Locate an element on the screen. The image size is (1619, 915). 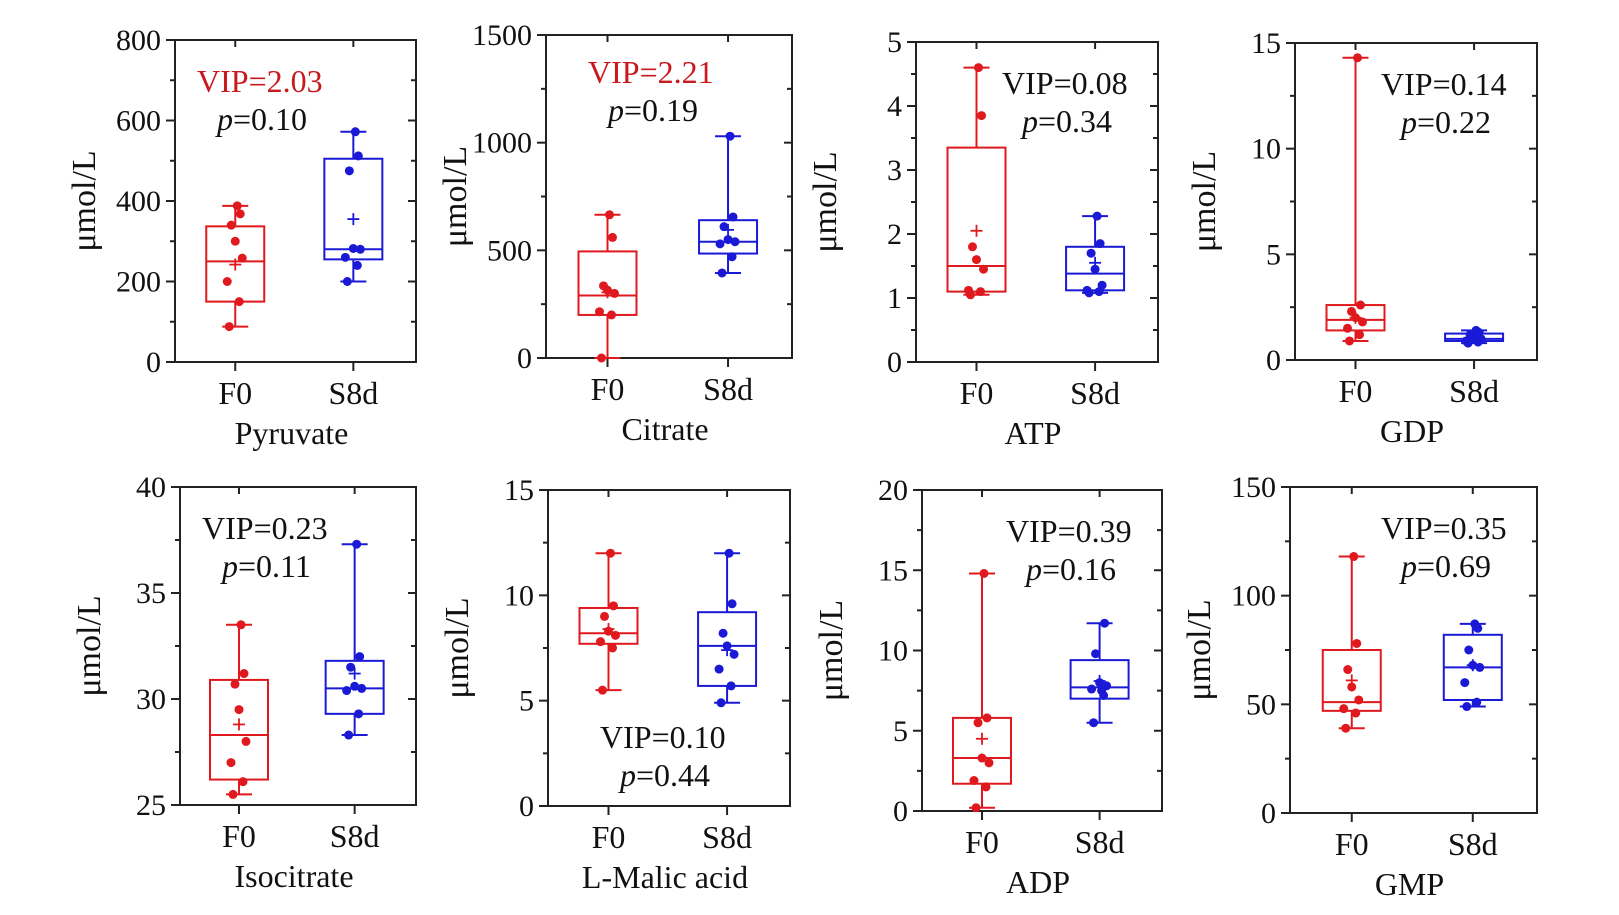
p-value-annotation: p=0.10 is located at coordinates (261, 119).